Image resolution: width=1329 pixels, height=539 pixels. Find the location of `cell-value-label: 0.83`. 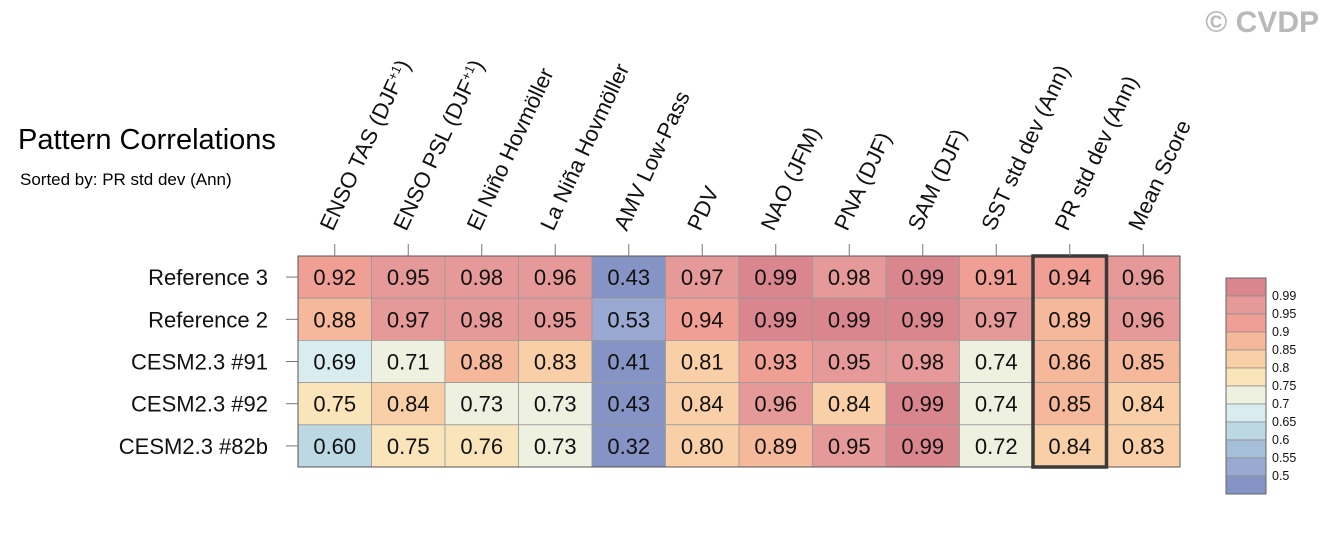

cell-value-label: 0.83 is located at coordinates (1143, 446).